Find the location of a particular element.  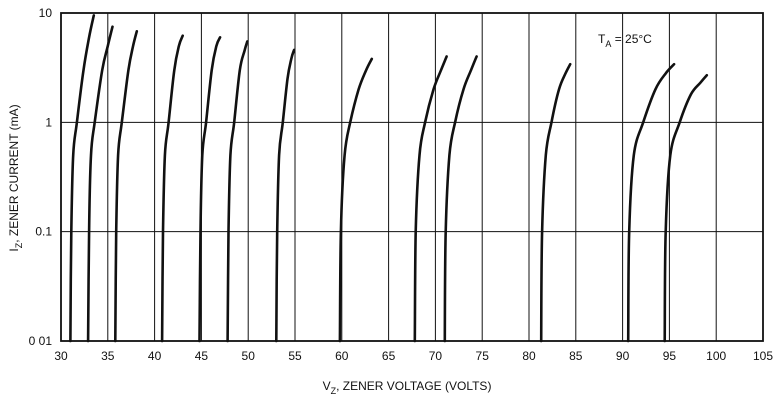

x-tick-label: 95 is located at coordinates (670, 356).